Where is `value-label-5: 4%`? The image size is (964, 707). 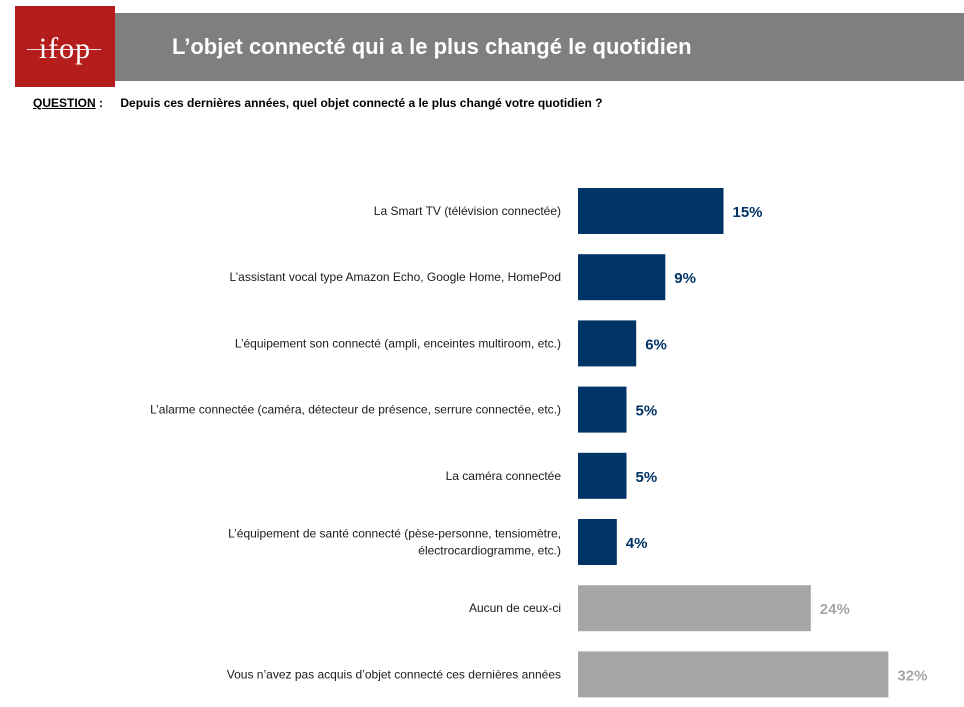 value-label-5: 4% is located at coordinates (637, 543).